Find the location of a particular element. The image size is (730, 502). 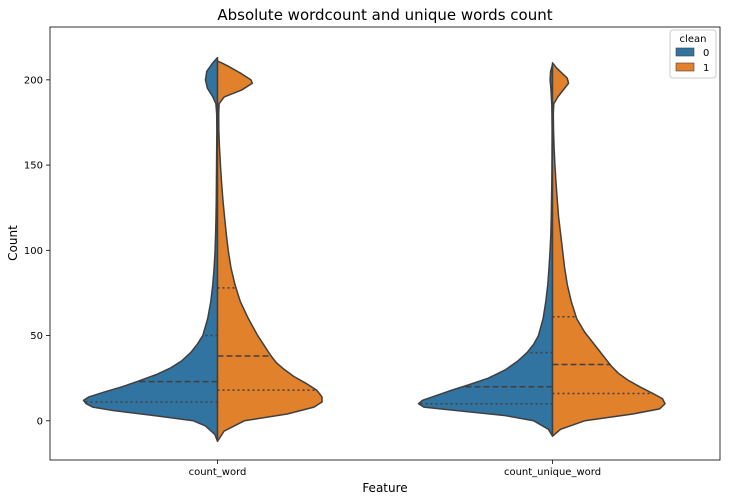

y-axis: 0 50 100 150 200 is located at coordinates (37, 251).